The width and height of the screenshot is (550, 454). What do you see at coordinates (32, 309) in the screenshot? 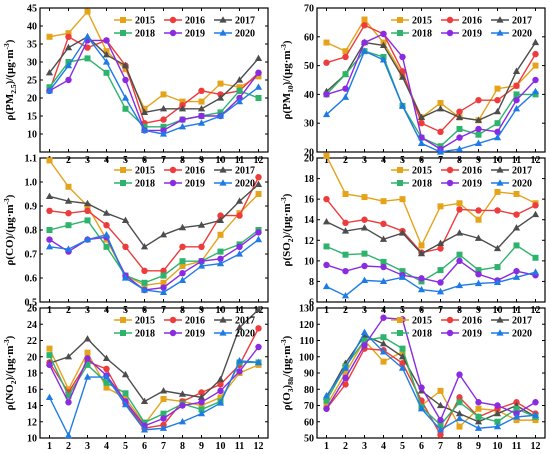
I see `y-tick-label: 26` at bounding box center [32, 309].